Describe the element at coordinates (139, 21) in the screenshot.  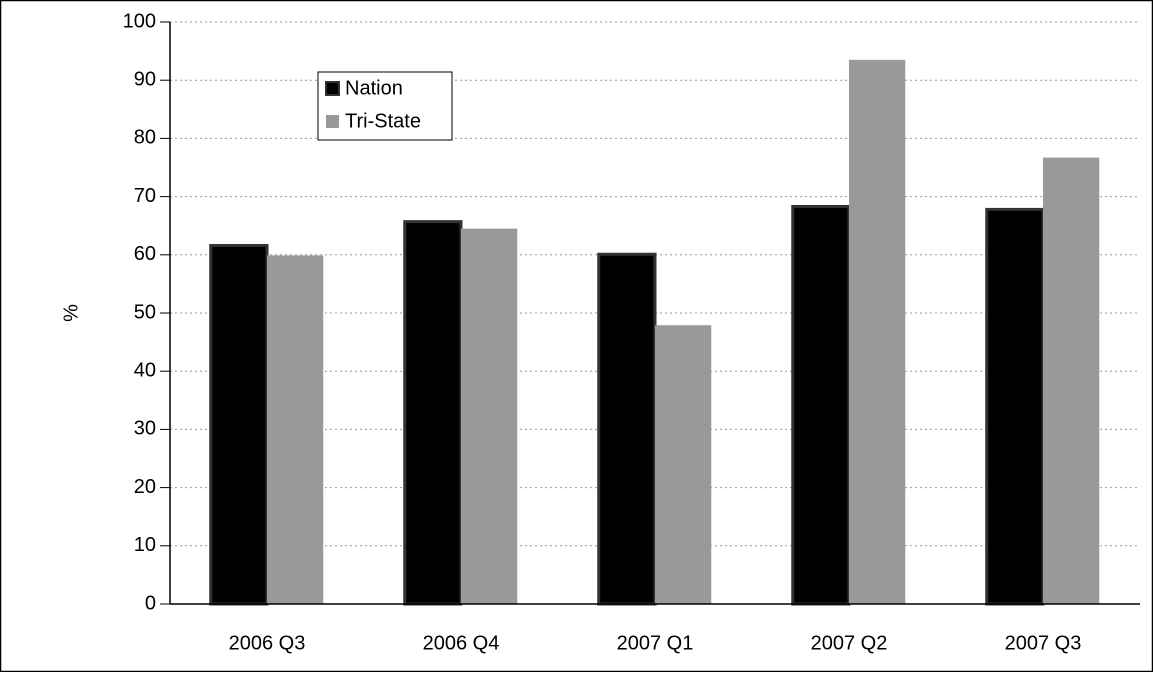
I see `y-tick-label: 100` at that location.